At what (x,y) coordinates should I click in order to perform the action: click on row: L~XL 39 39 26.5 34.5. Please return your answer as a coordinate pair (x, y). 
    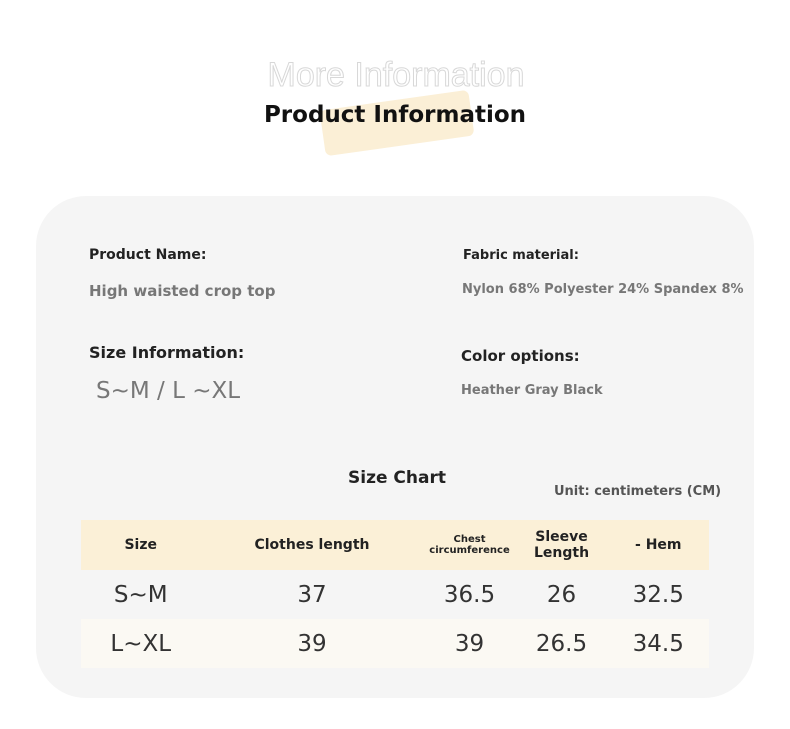
    Looking at the image, I should click on (395, 643).